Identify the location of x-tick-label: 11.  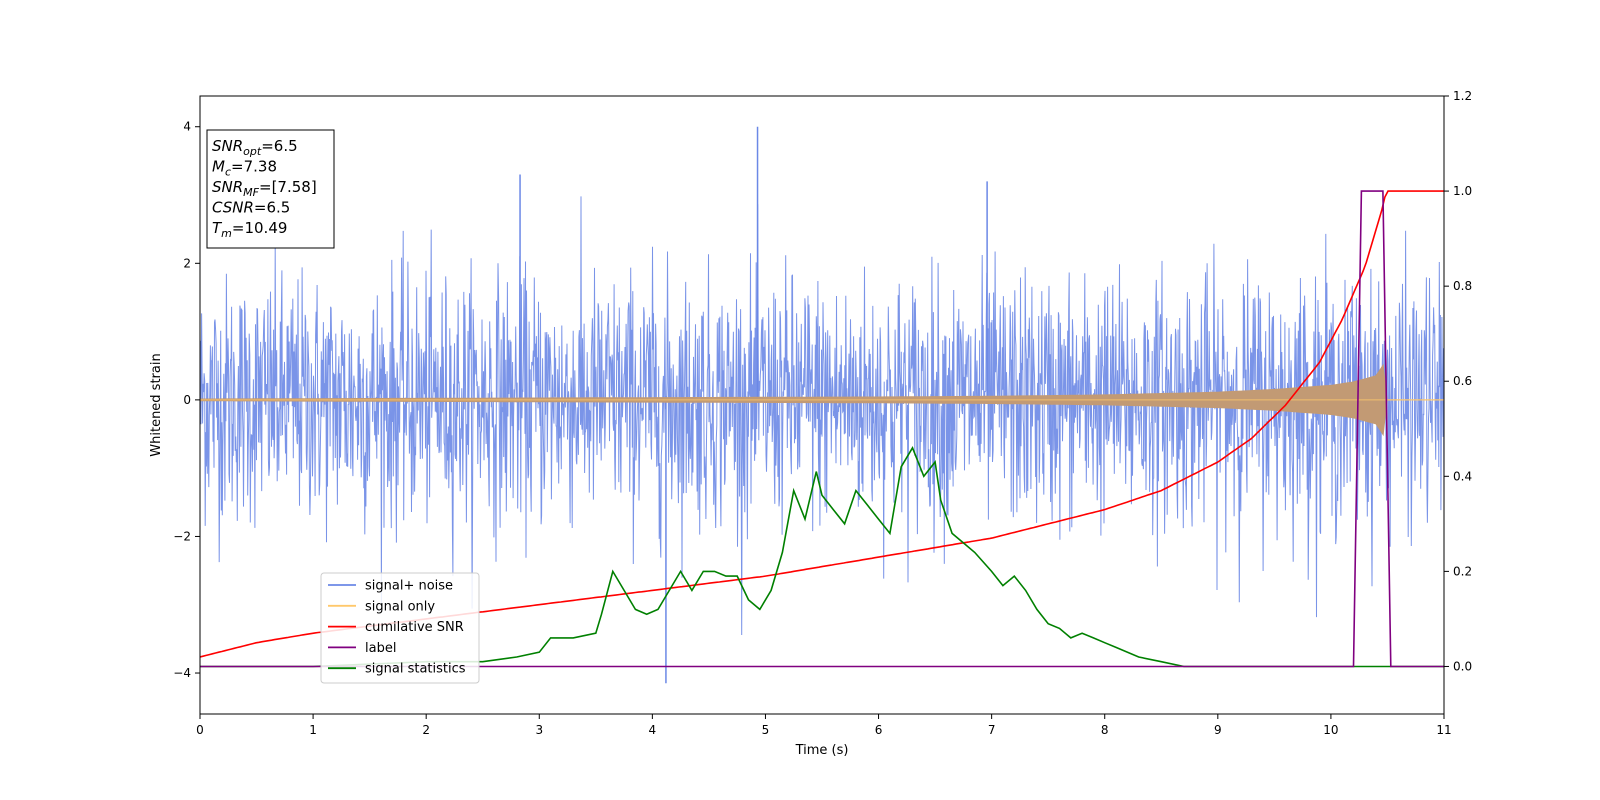
(1443, 730).